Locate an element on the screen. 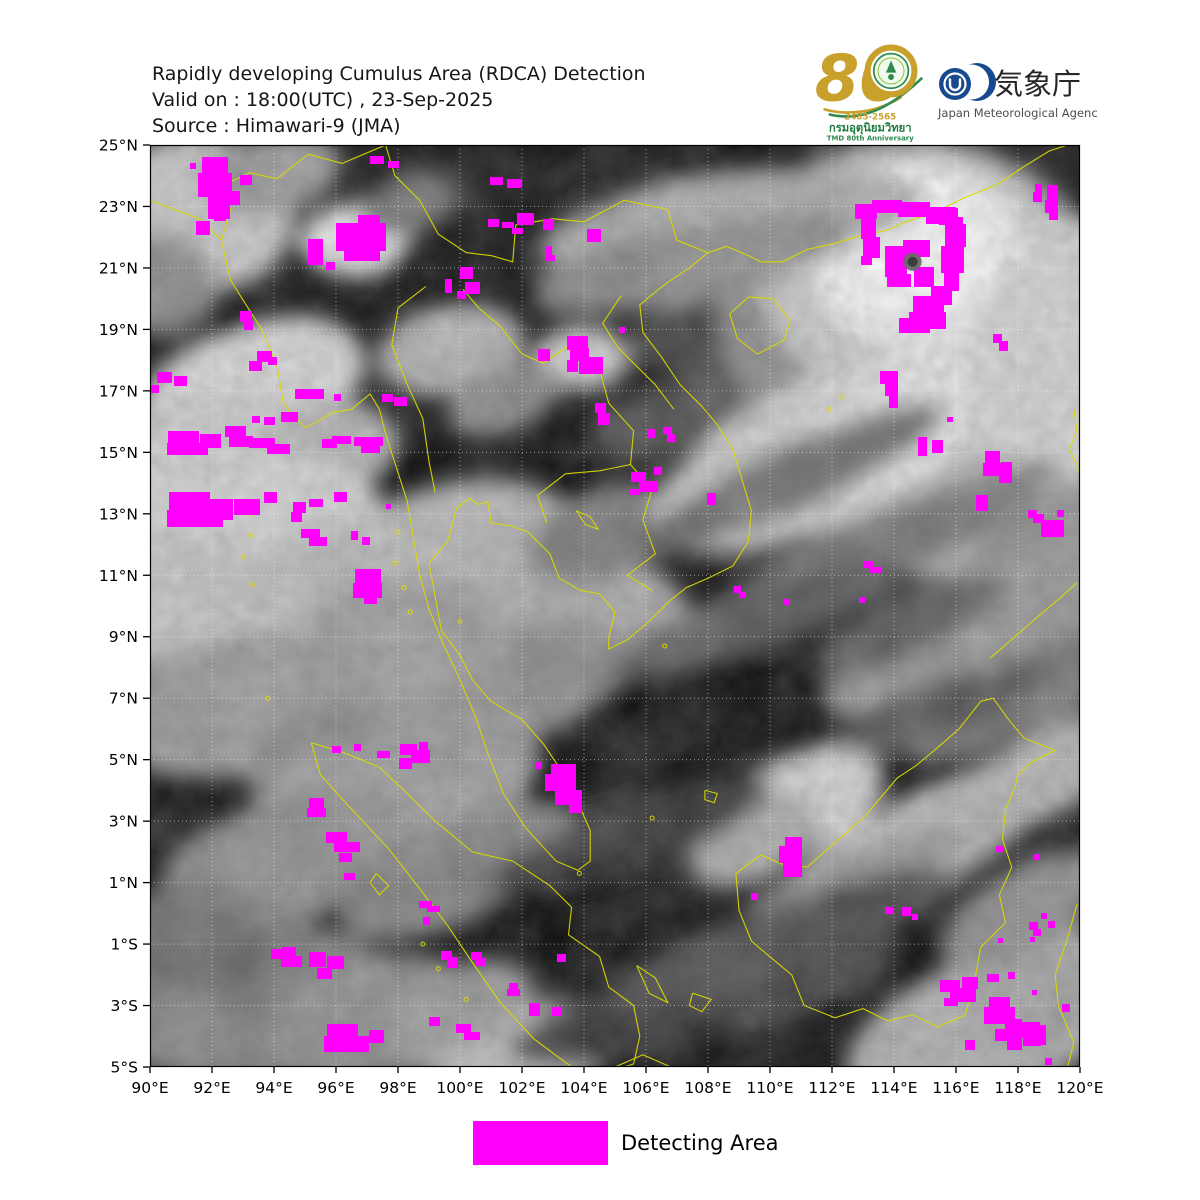 The height and width of the screenshot is (1200, 1200). jma-name-english: Japan Meteorological Agency is located at coordinates (1017, 113).